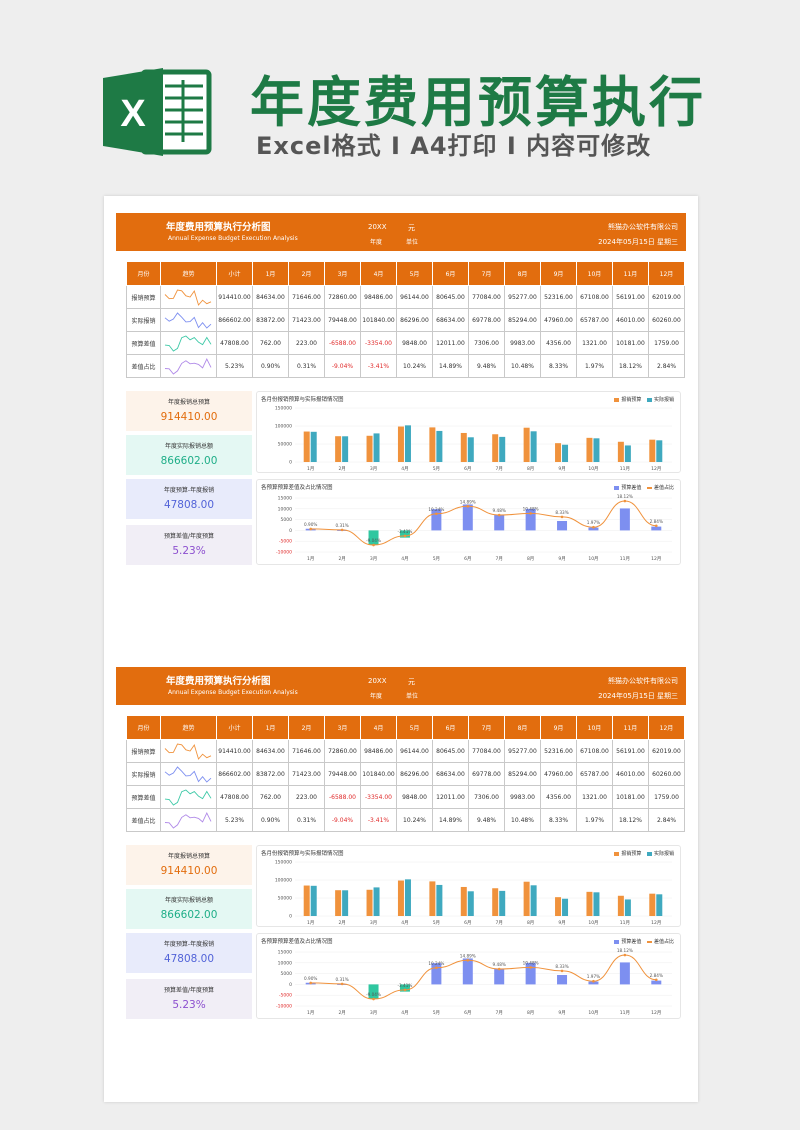 This screenshot has height=1130, width=800. What do you see at coordinates (630, 343) in the screenshot?
I see `table-cell: 10181.00` at bounding box center [630, 343].